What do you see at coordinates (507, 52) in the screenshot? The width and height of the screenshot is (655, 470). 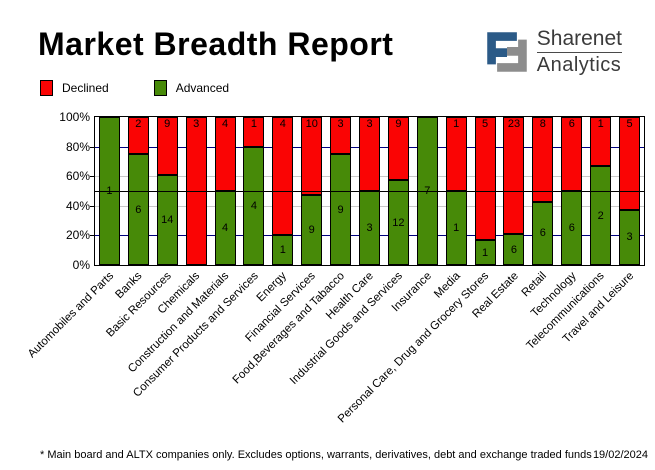 I see `sharenet-s-logo-icon` at bounding box center [507, 52].